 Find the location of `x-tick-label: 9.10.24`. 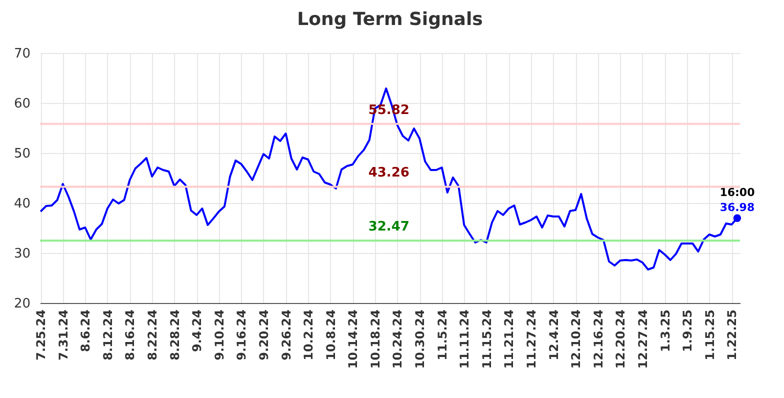

x-tick-label: 9.10.24 is located at coordinates (219, 335).